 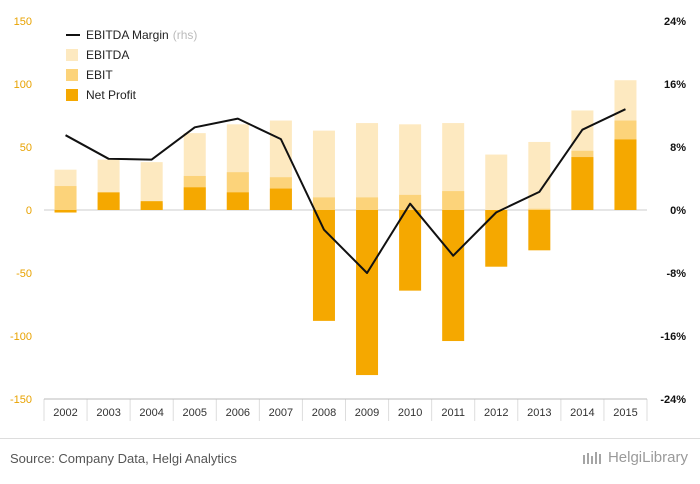 I want to click on legend: EBITDA Margin (rhs) EBITDA EBIT Net Profit, so click(x=131, y=65).